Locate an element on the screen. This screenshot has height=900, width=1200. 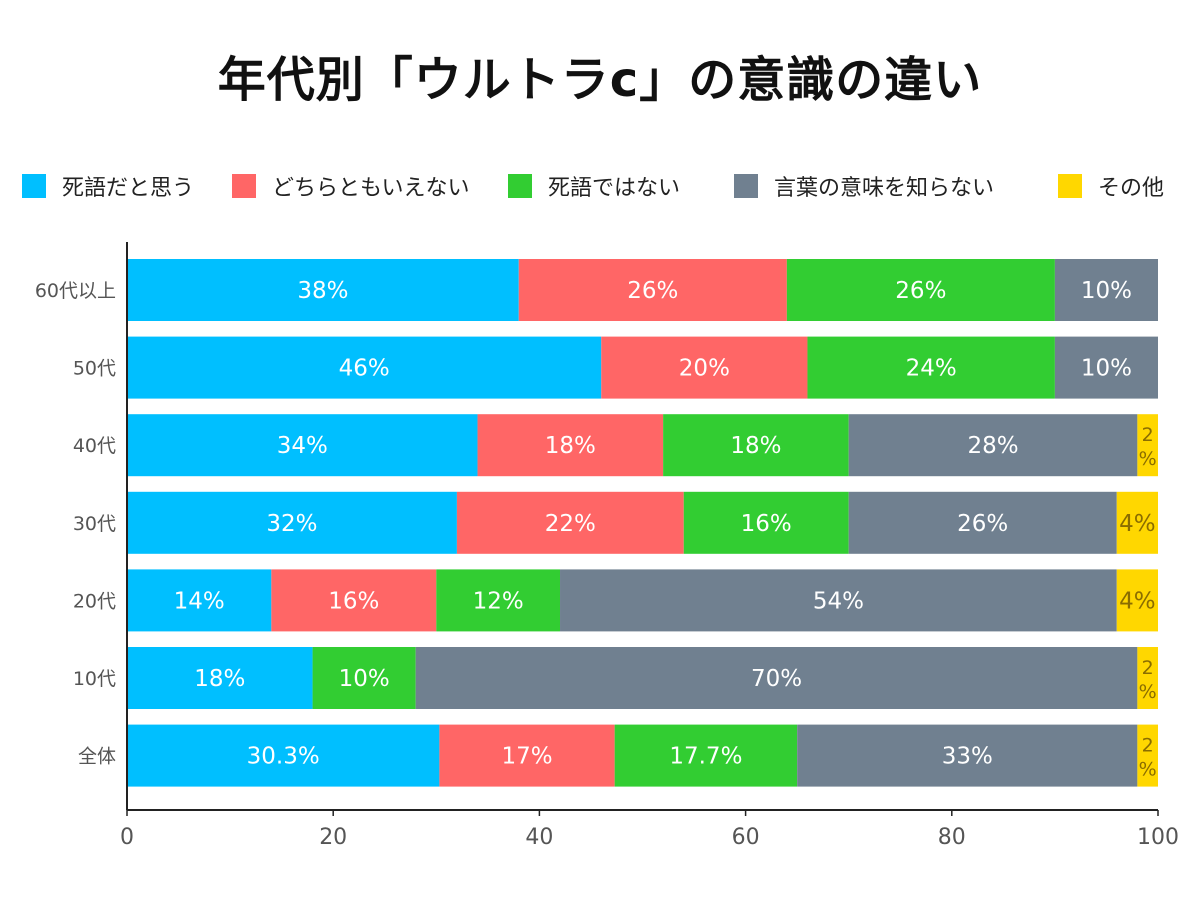
data-label: 17.7% is located at coordinates (705, 757).